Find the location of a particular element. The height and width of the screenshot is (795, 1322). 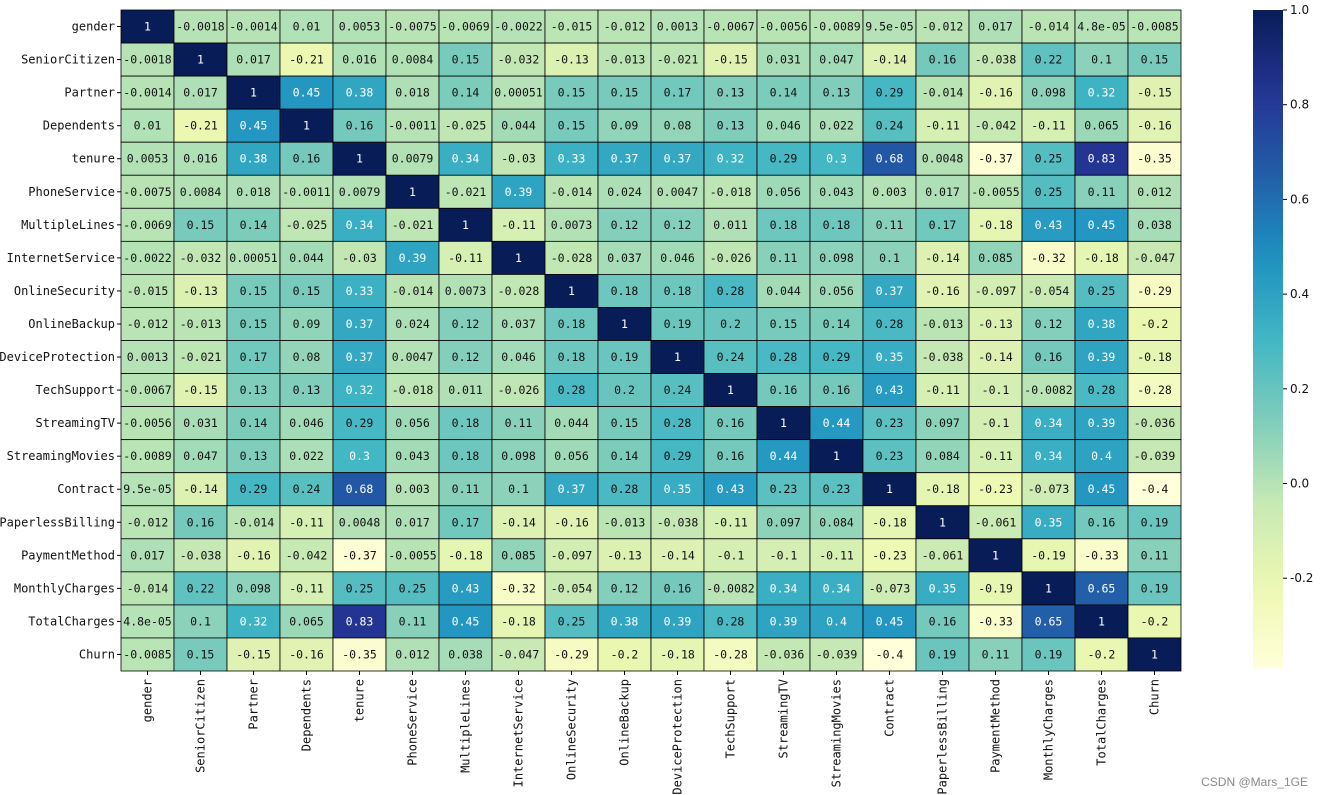

x-tick-label-TotalCharges: TotalCharges is located at coordinates (1102, 722).